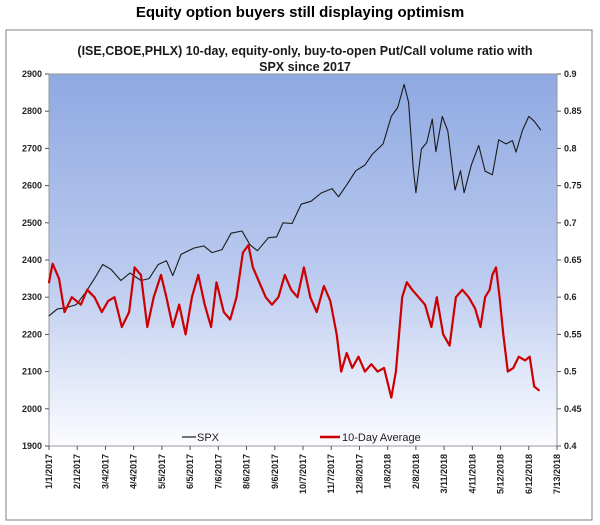  What do you see at coordinates (208, 438) in the screenshot?
I see `legend-spx-label: SPX` at bounding box center [208, 438].